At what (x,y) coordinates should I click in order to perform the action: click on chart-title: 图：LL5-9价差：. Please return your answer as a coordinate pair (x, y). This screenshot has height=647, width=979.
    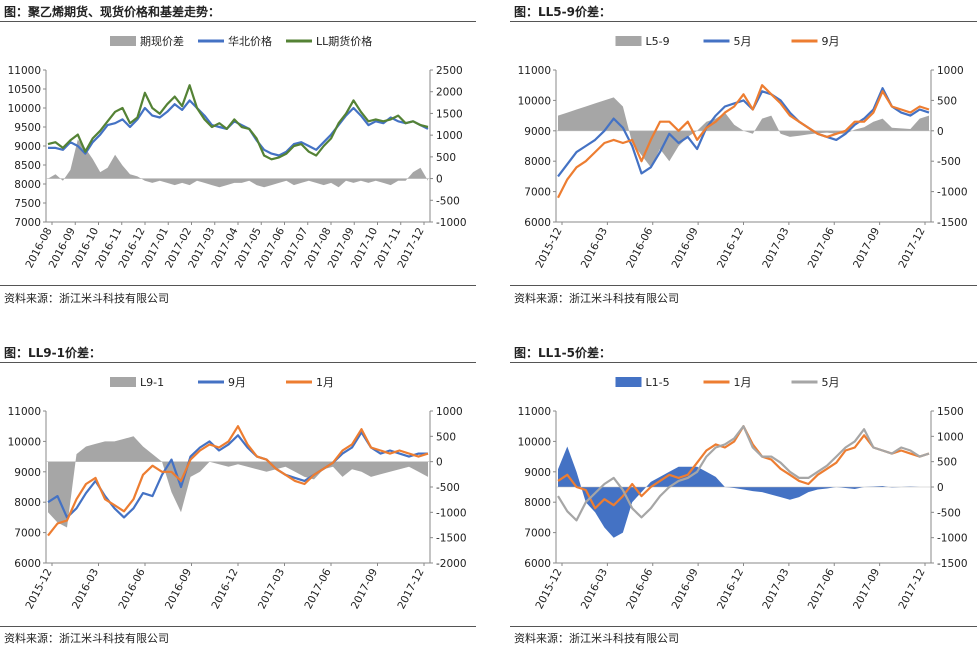
    Looking at the image, I should click on (562, 12).